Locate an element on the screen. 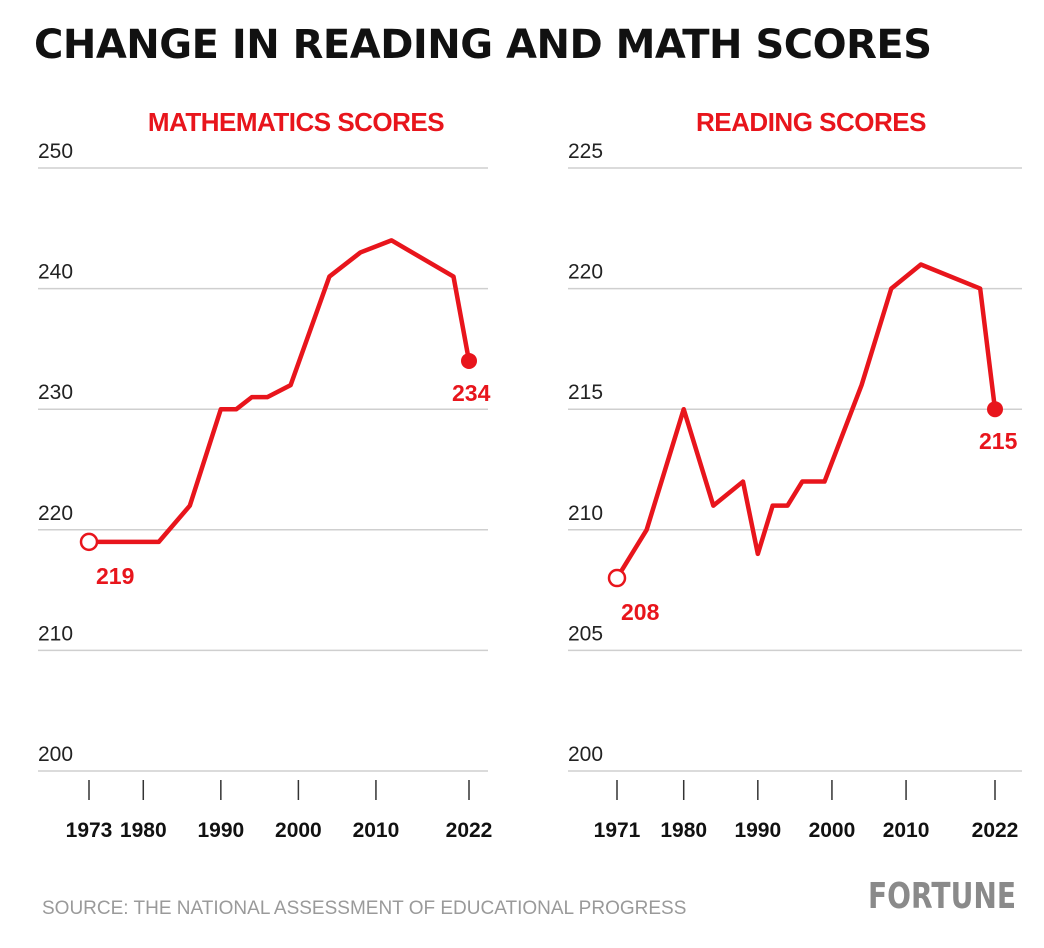 This screenshot has height=948, width=1044. math-x-tick-label: 2000 is located at coordinates (298, 830).